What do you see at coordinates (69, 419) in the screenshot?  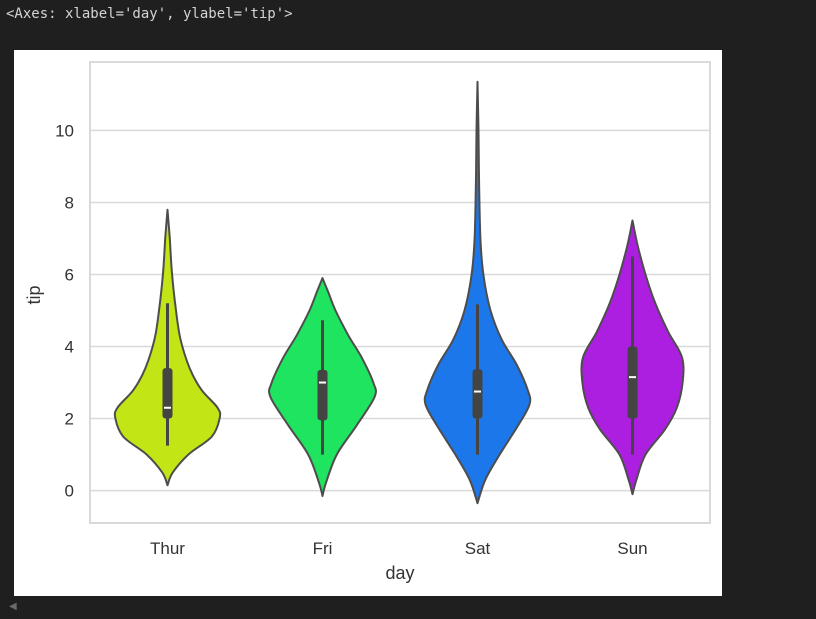 I see `y-tick-label: 2` at bounding box center [69, 419].